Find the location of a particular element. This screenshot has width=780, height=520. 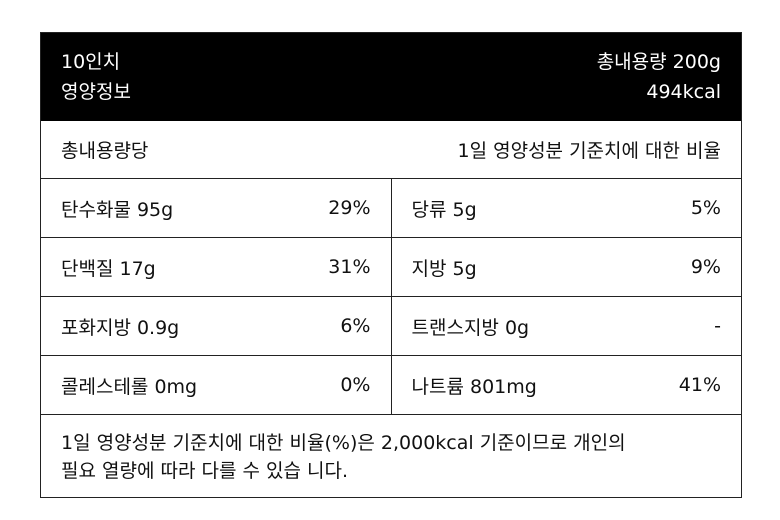

nutrient-name: 지방 5g is located at coordinates (444, 268).